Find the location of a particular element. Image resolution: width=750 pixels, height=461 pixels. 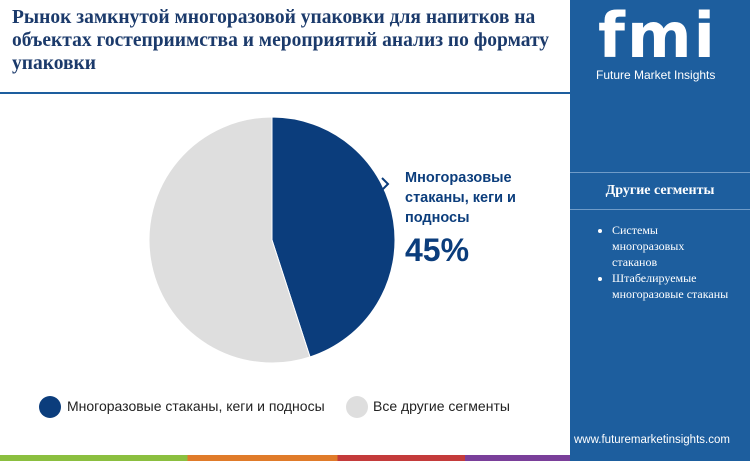

legend-label: Многоразовые стаканы, кеги и подносы is located at coordinates (196, 406).